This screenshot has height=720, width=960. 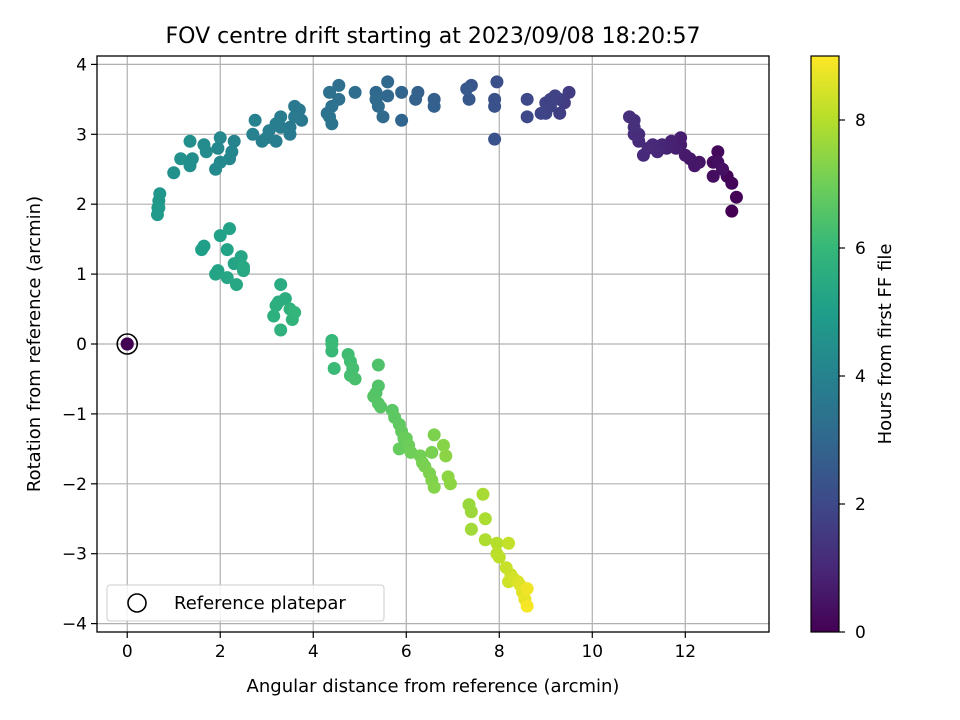 I want to click on colorbar-tick-label: 6, so click(x=860, y=249).